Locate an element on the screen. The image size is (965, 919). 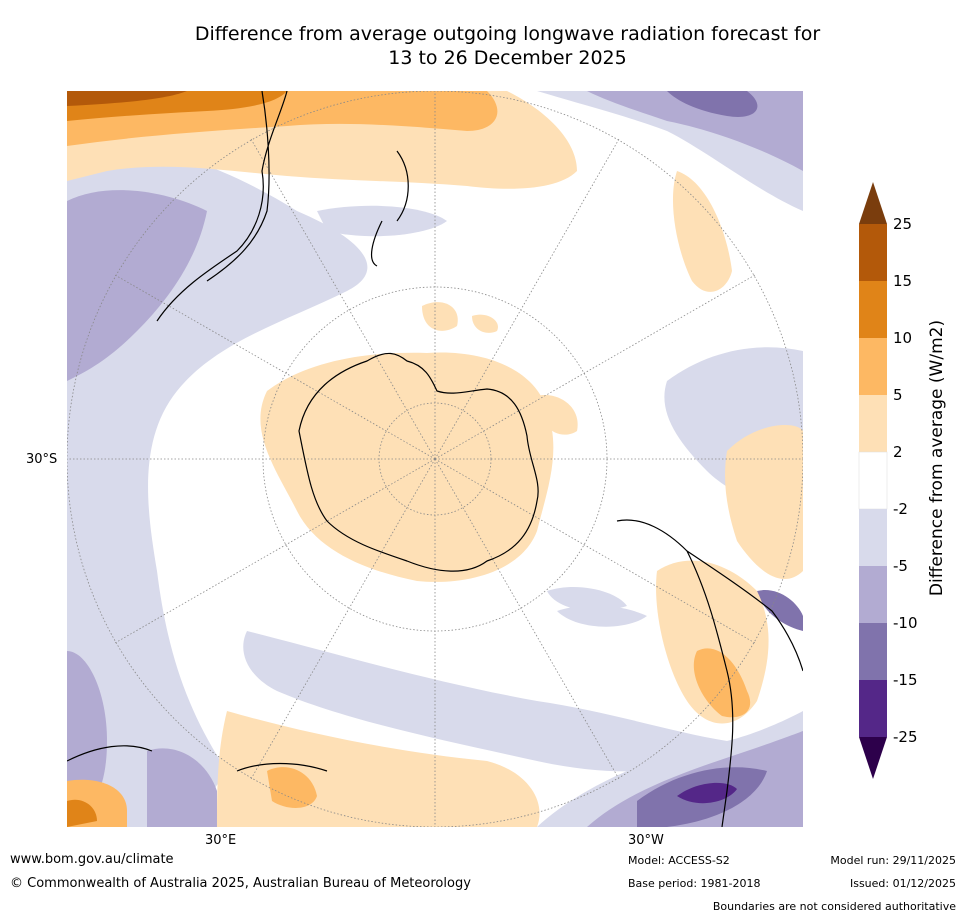
base-period-label: Base period: 1981-2018 is located at coordinates (694, 883).